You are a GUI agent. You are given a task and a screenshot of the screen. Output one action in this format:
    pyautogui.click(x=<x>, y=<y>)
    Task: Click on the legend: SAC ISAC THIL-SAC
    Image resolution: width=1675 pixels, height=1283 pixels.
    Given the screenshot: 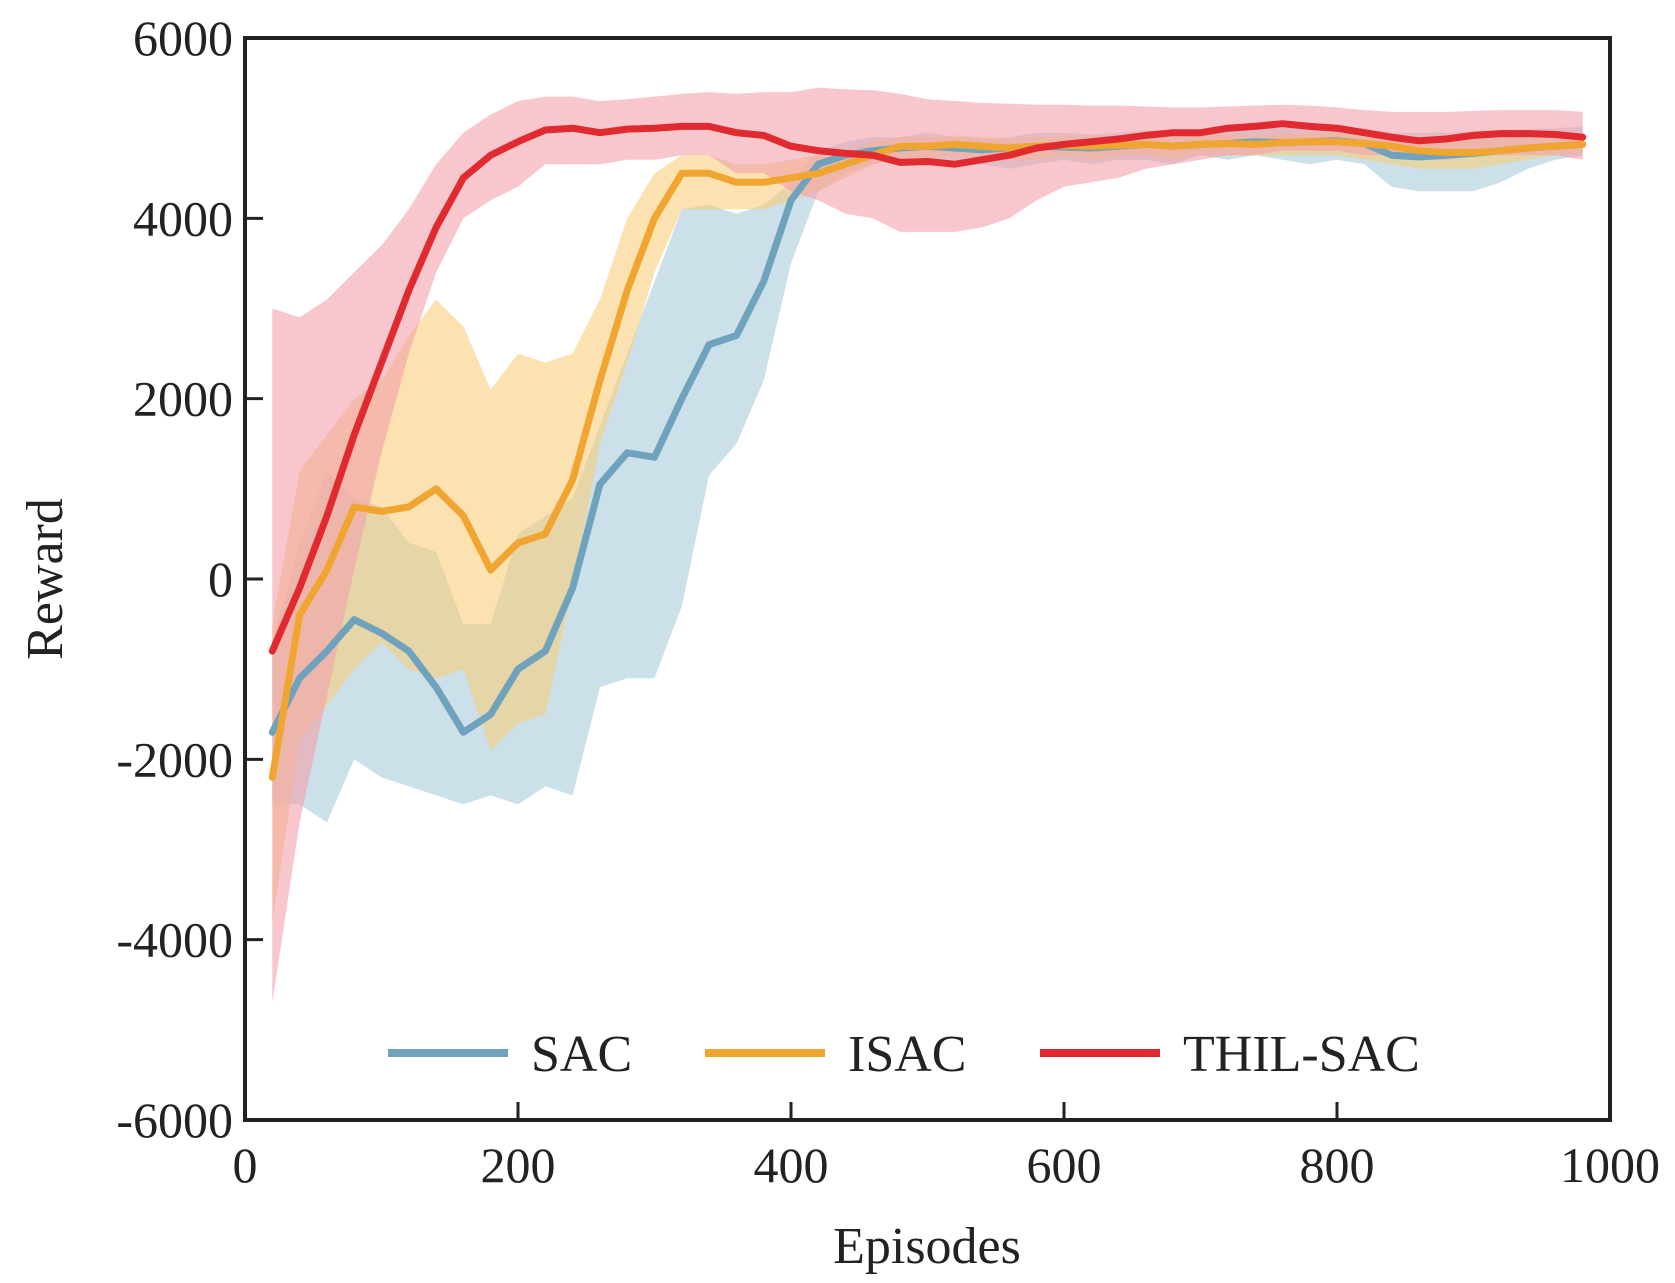 What is the action you would take?
    pyautogui.click(x=904, y=1054)
    